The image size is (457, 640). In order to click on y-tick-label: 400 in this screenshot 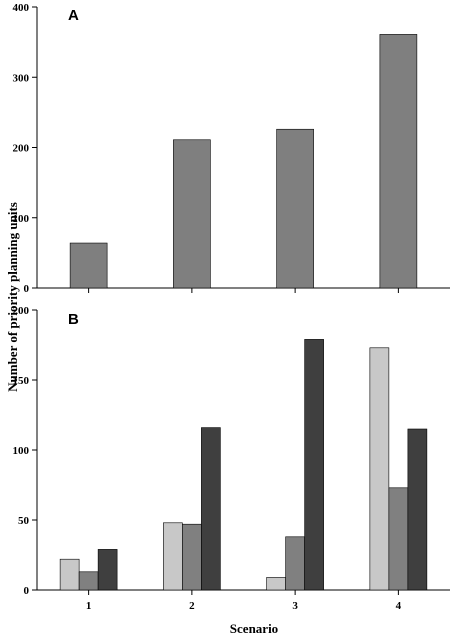, I will do `click(21, 8)`.